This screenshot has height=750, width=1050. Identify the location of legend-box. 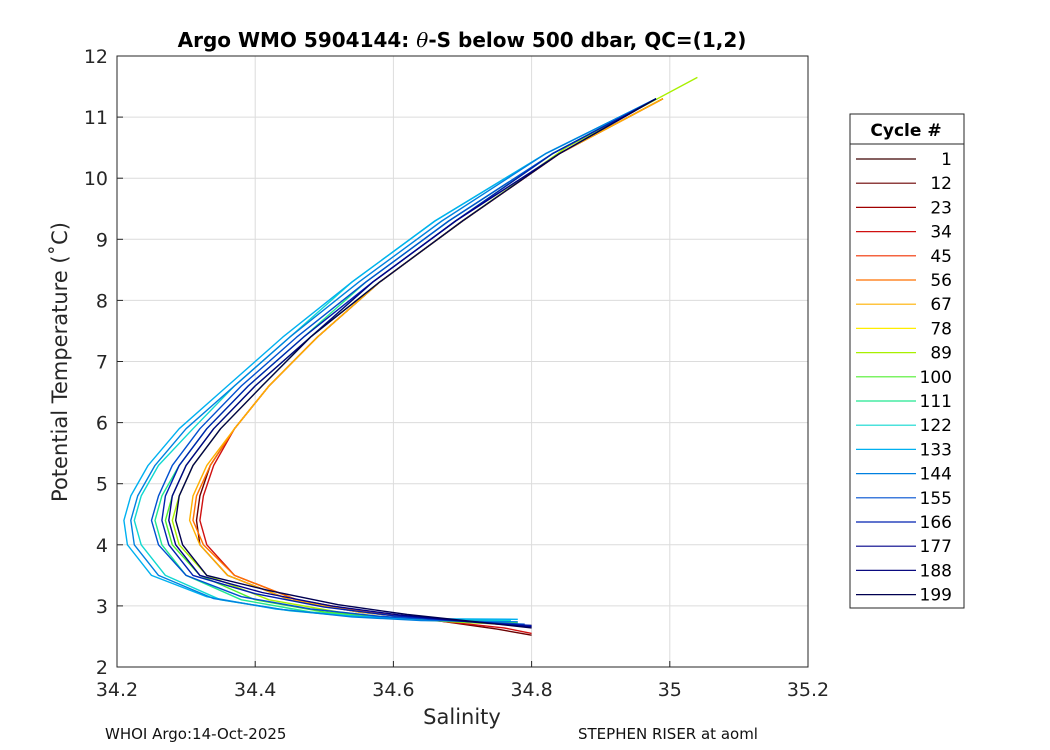
(907, 361).